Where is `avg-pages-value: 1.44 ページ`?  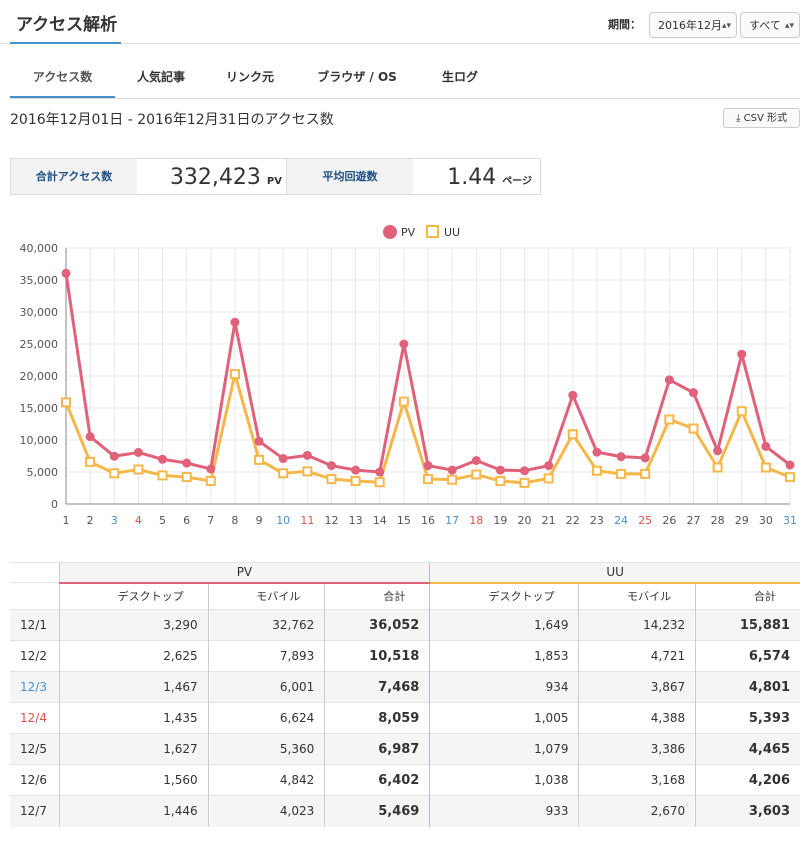 avg-pages-value: 1.44 ページ is located at coordinates (472, 176).